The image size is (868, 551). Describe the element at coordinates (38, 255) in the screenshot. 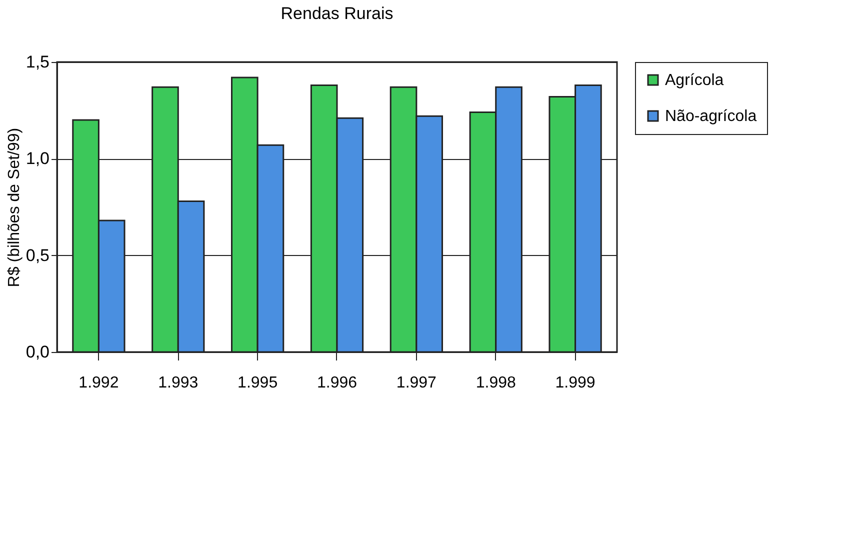

I see `y-tick-label: 0,5` at that location.